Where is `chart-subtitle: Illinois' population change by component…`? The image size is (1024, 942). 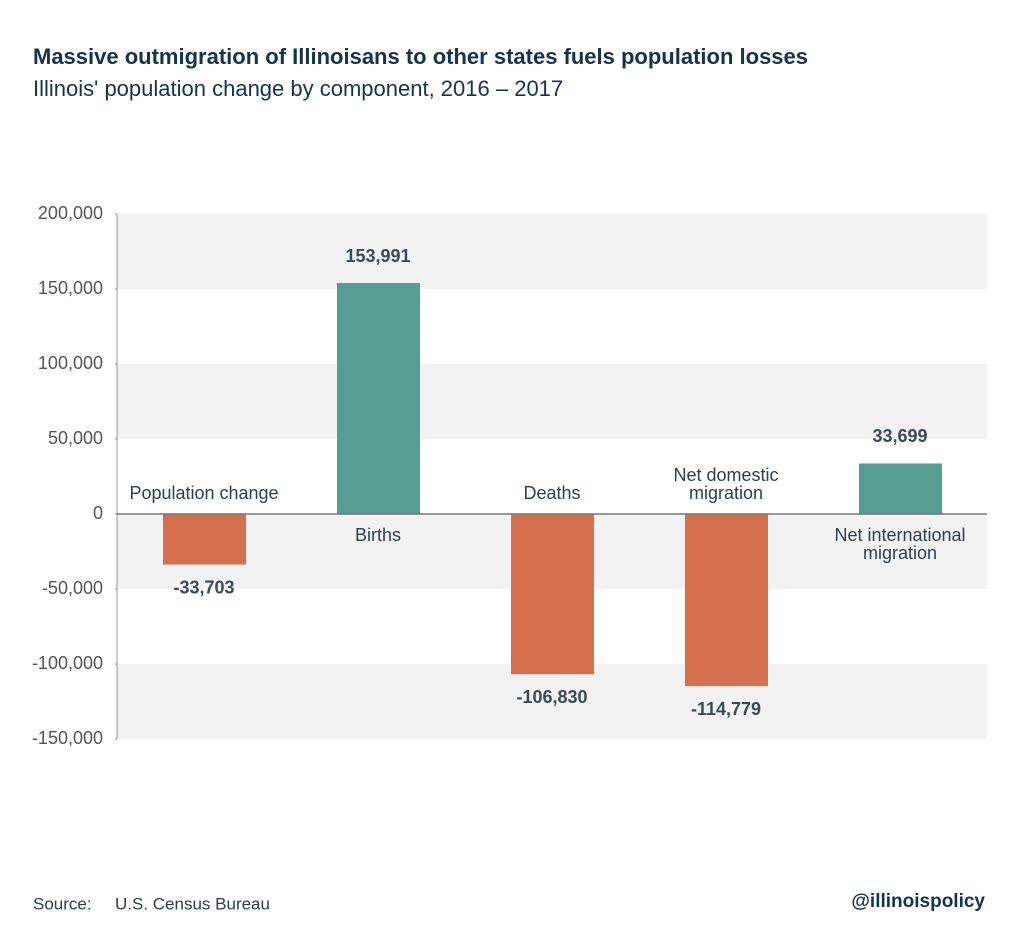 chart-subtitle: Illinois' population change by component… is located at coordinates (298, 88).